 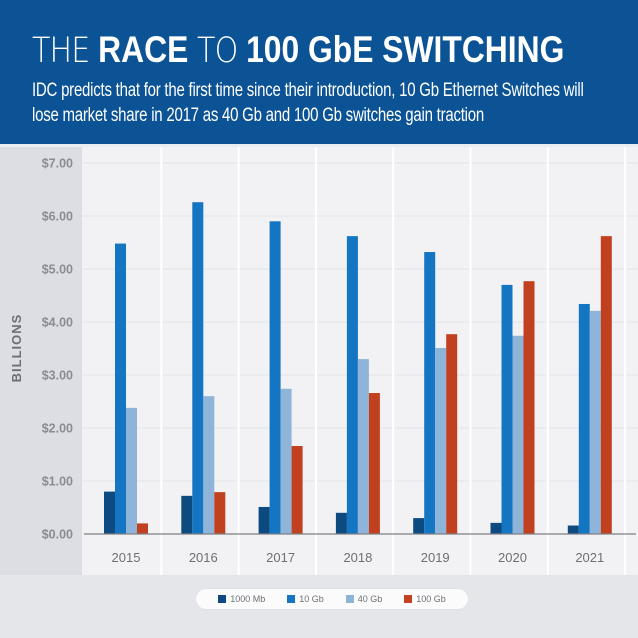 What do you see at coordinates (198, 368) in the screenshot?
I see `bar-10-gb-2016` at bounding box center [198, 368].